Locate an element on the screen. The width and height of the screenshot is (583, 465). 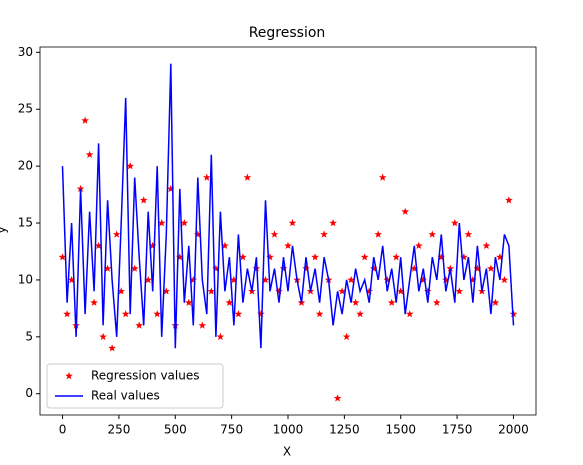
y-tick-label: 30 is located at coordinates (25, 52).